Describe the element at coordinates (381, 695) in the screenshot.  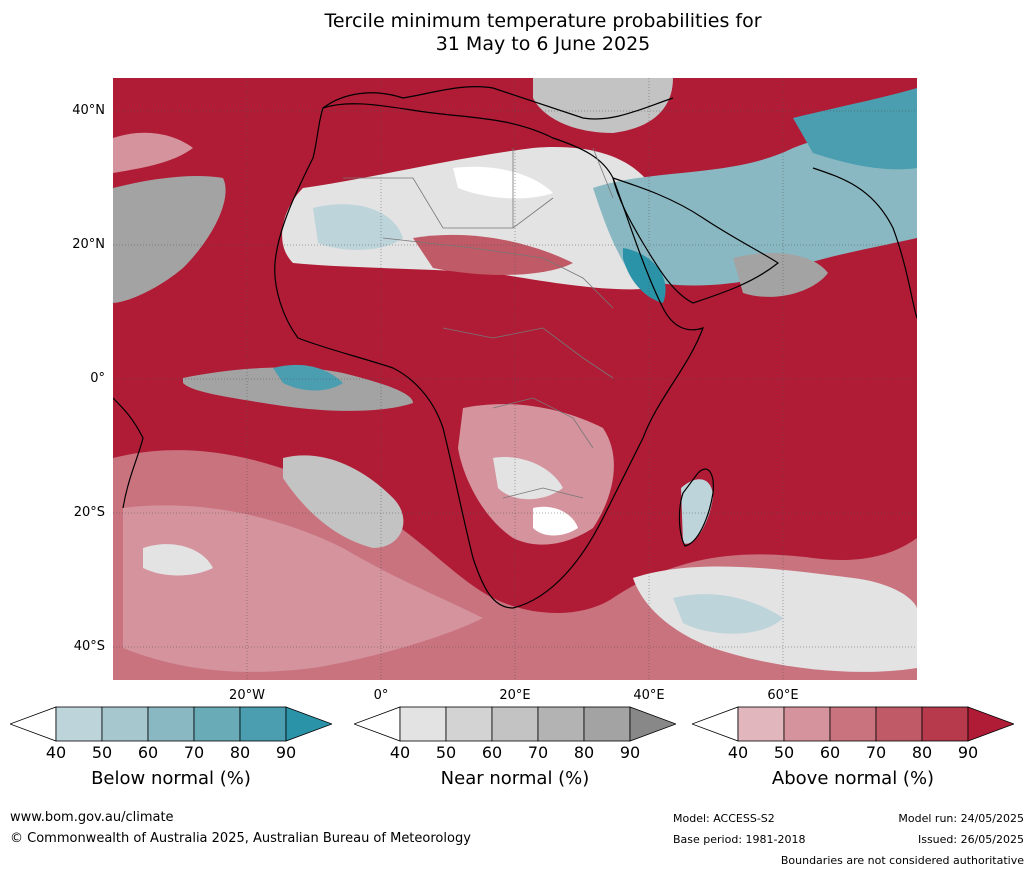
I see `lon-label-0: 0°` at that location.